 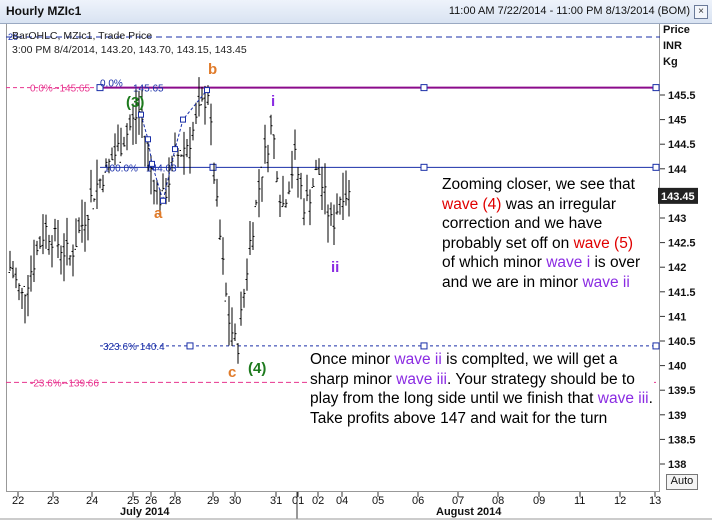 I want to click on x-tick-label: 22, so click(x=18, y=501).